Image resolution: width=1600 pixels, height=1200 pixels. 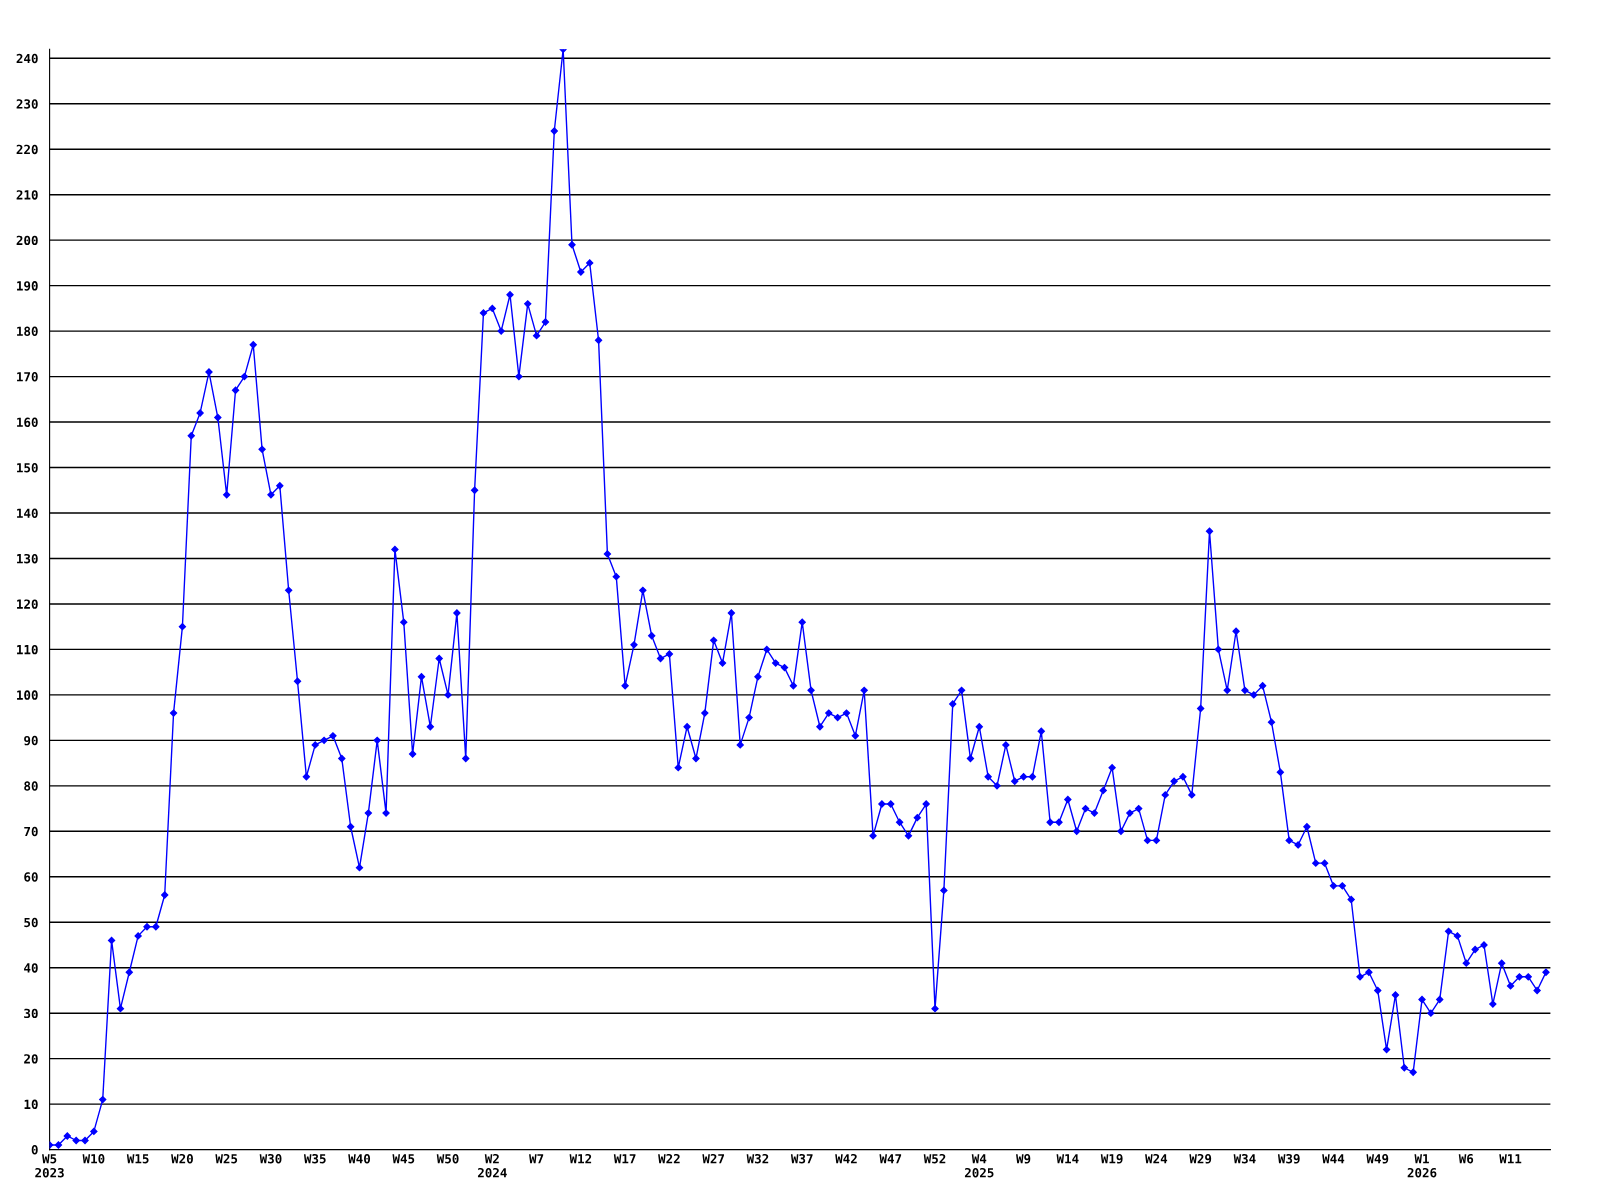 What do you see at coordinates (713, 1158) in the screenshot?
I see `x-tick-label: W27` at bounding box center [713, 1158].